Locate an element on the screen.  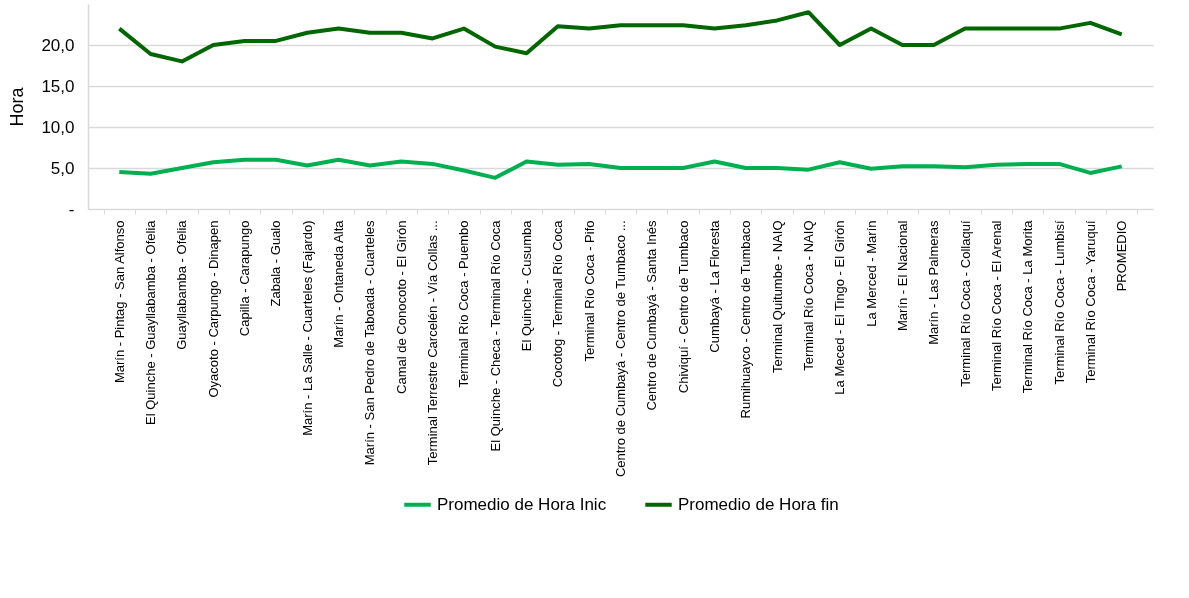
x-tick-label: Terminal Río Coca - Yaruquí is located at coordinates (1090, 302).